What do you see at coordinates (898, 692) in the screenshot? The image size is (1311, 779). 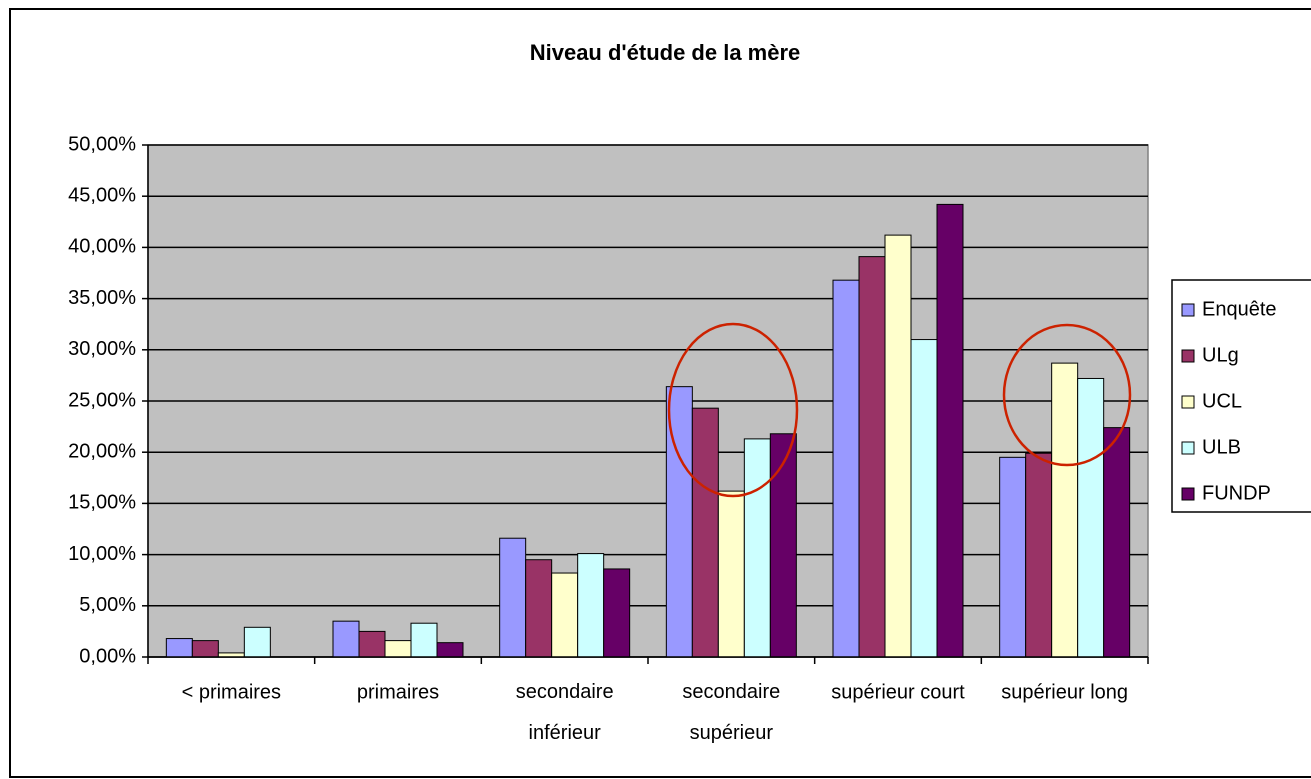 I see `x-tick-label: supérieur court` at bounding box center [898, 692].